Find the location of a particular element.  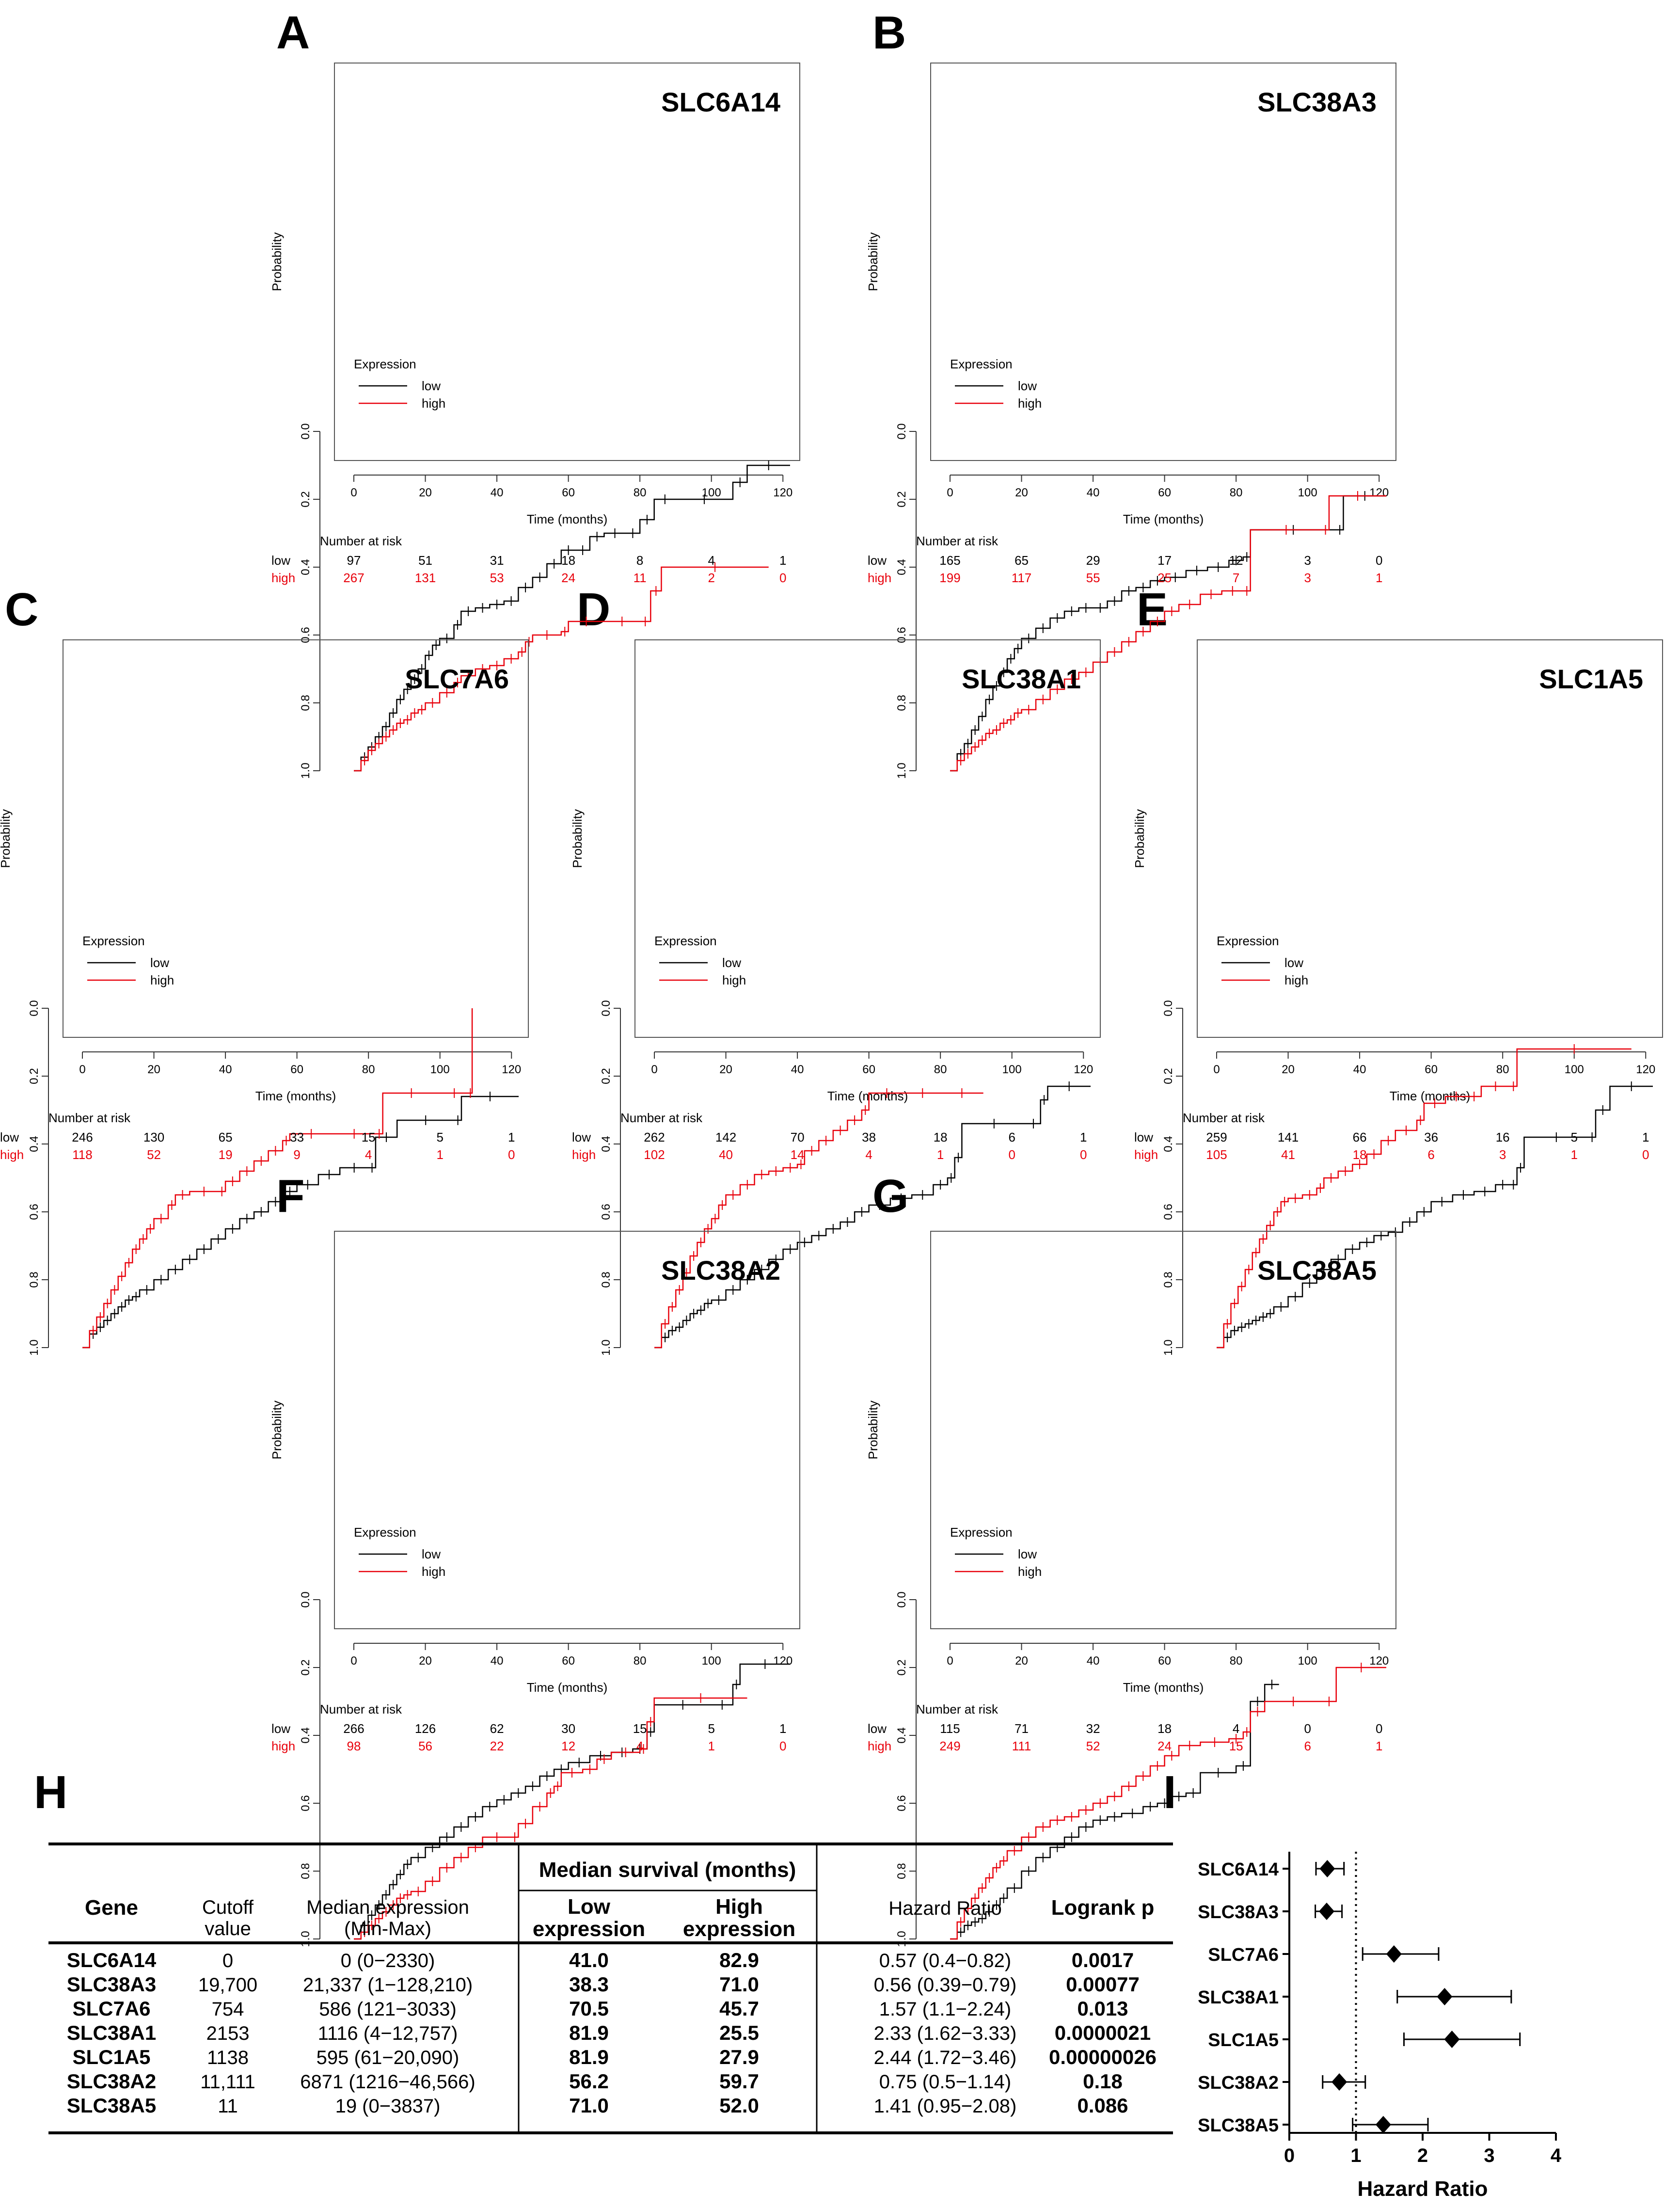

risk-low-count: 51 is located at coordinates (425, 560).